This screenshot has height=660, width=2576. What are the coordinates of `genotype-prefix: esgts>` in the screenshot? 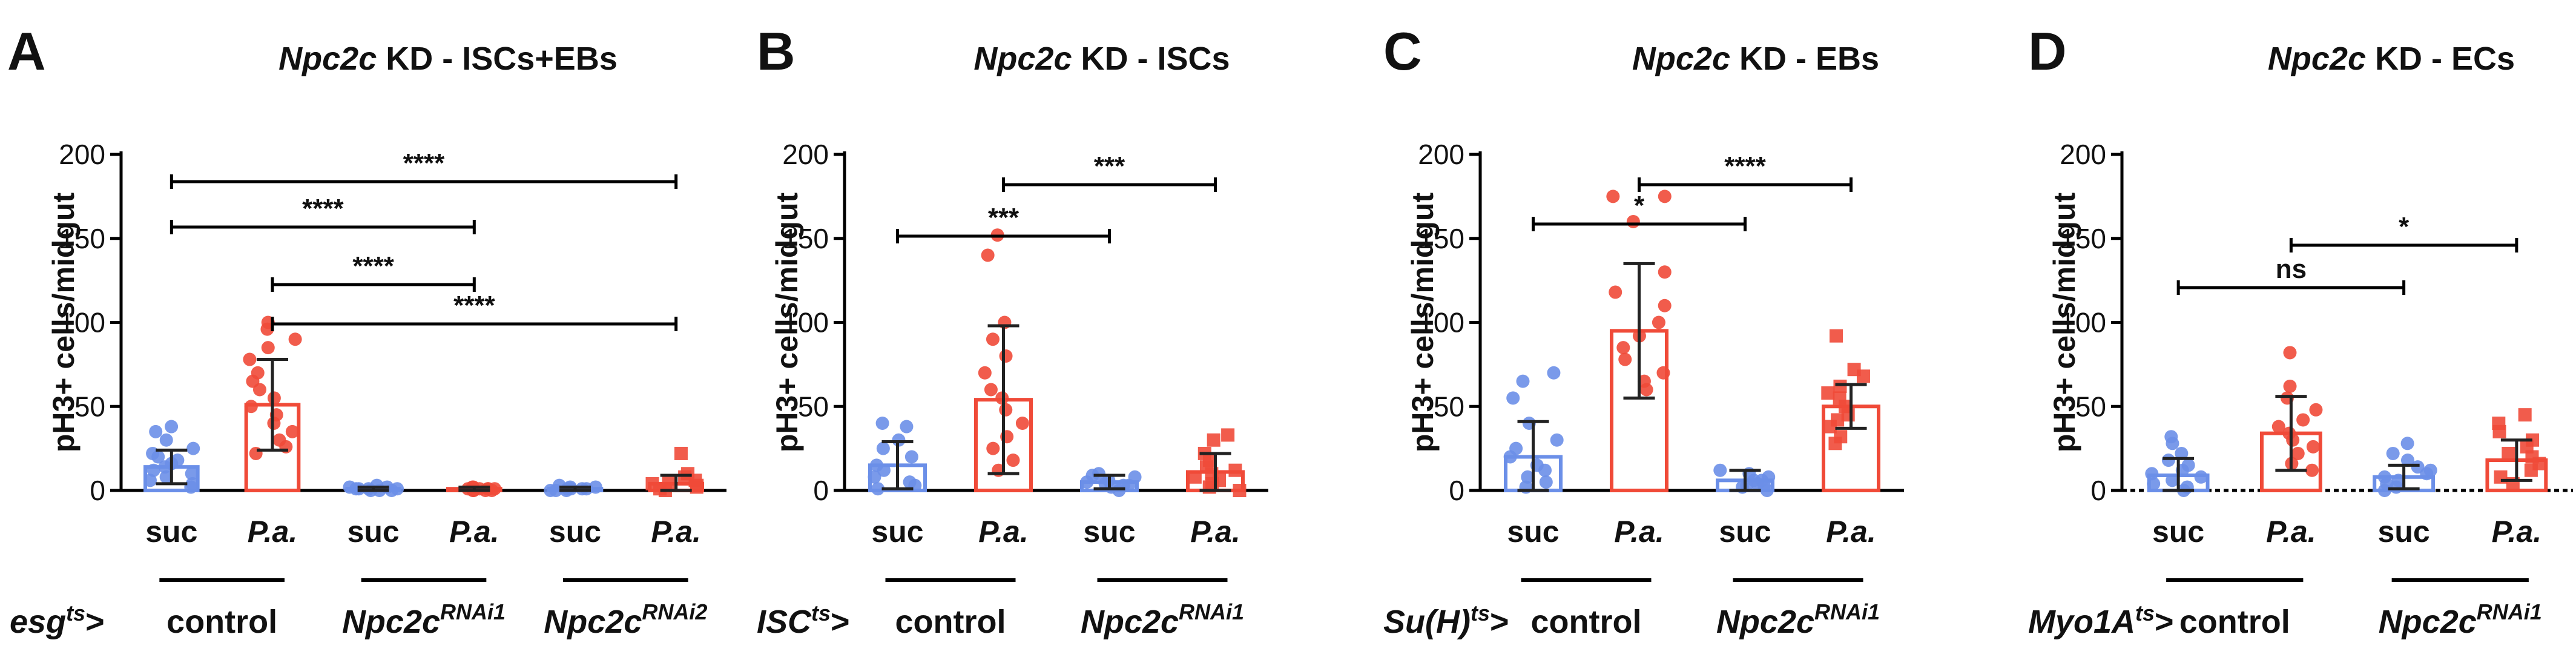 It's located at (57, 620).